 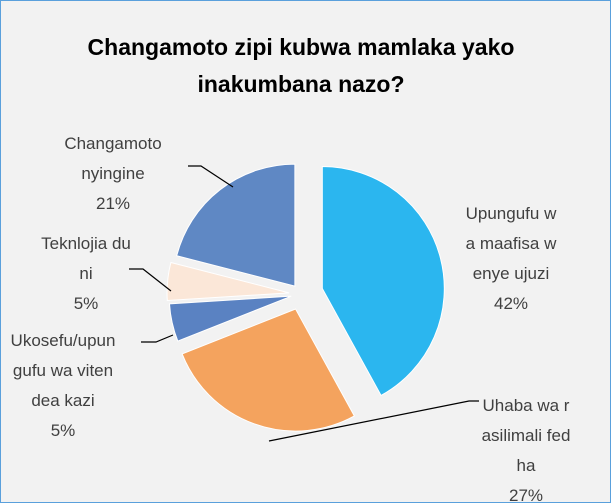 I want to click on slice-label: Upungufu wa maafisa wenye ujuzi 42%, so click(x=511, y=259).